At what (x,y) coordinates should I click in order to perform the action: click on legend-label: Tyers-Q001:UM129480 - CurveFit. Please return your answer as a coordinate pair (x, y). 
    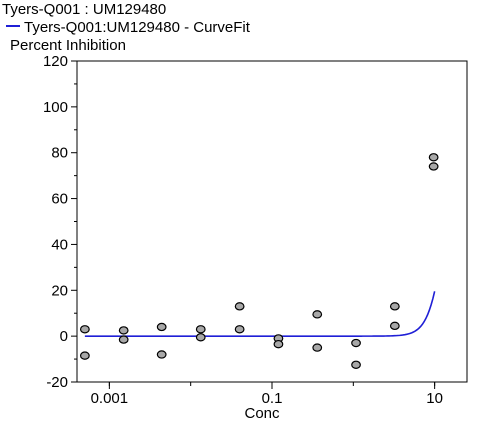
    Looking at the image, I should click on (137, 27).